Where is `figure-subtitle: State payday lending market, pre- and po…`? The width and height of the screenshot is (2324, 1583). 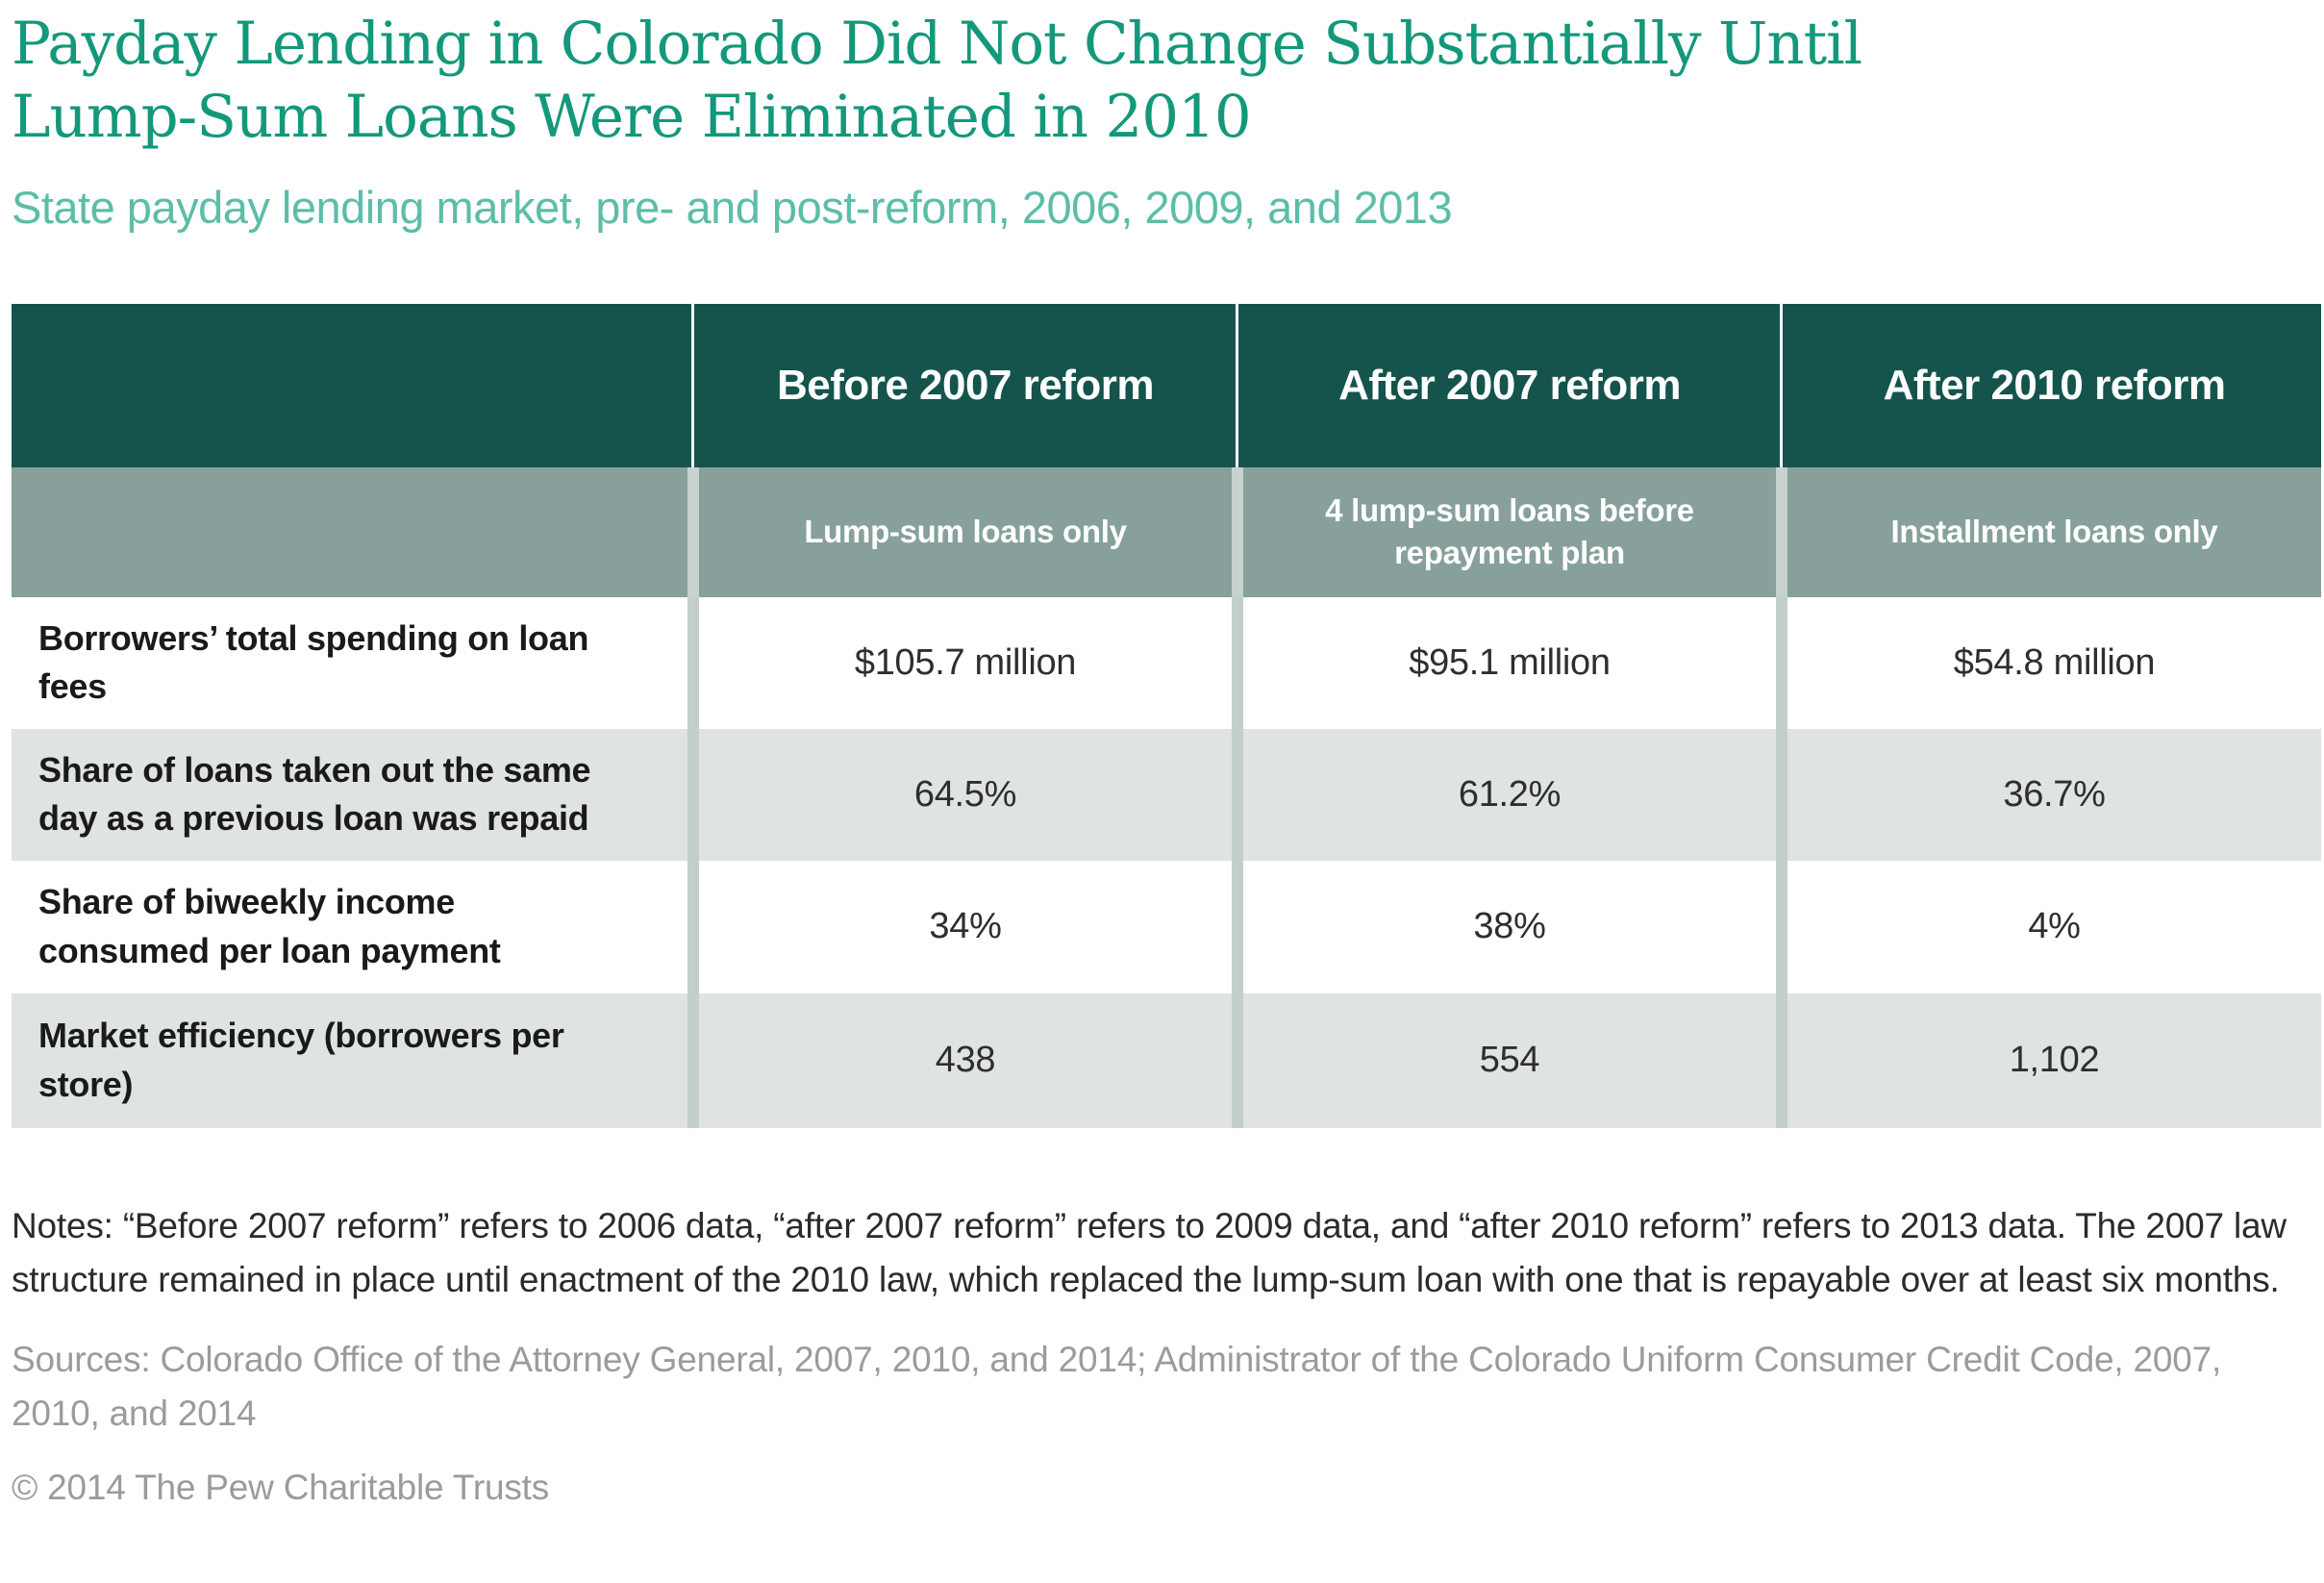
figure-subtitle: State payday lending market, pre- and po… is located at coordinates (732, 207).